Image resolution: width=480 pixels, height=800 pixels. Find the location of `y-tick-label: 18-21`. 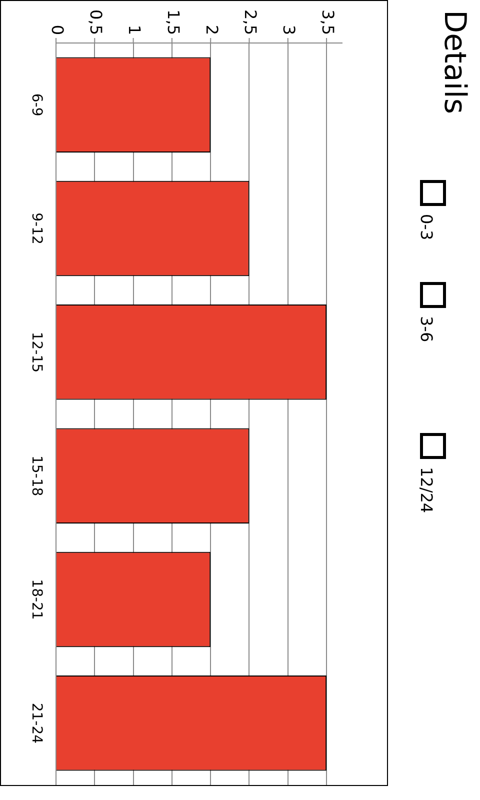

y-tick-label: 18-21 is located at coordinates (36, 599).